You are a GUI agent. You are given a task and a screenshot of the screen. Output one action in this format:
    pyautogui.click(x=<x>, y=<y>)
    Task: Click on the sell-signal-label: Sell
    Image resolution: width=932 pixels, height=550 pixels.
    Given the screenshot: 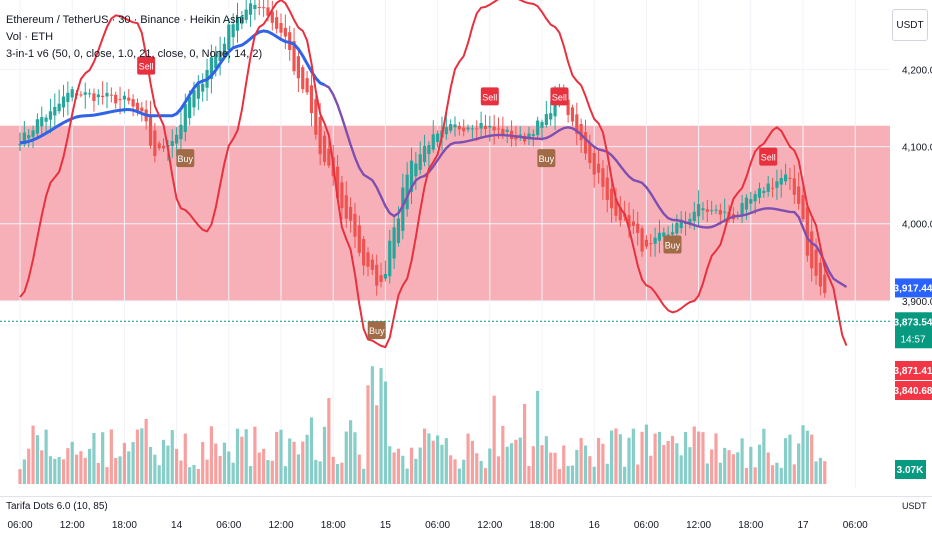 What is the action you would take?
    pyautogui.click(x=768, y=158)
    